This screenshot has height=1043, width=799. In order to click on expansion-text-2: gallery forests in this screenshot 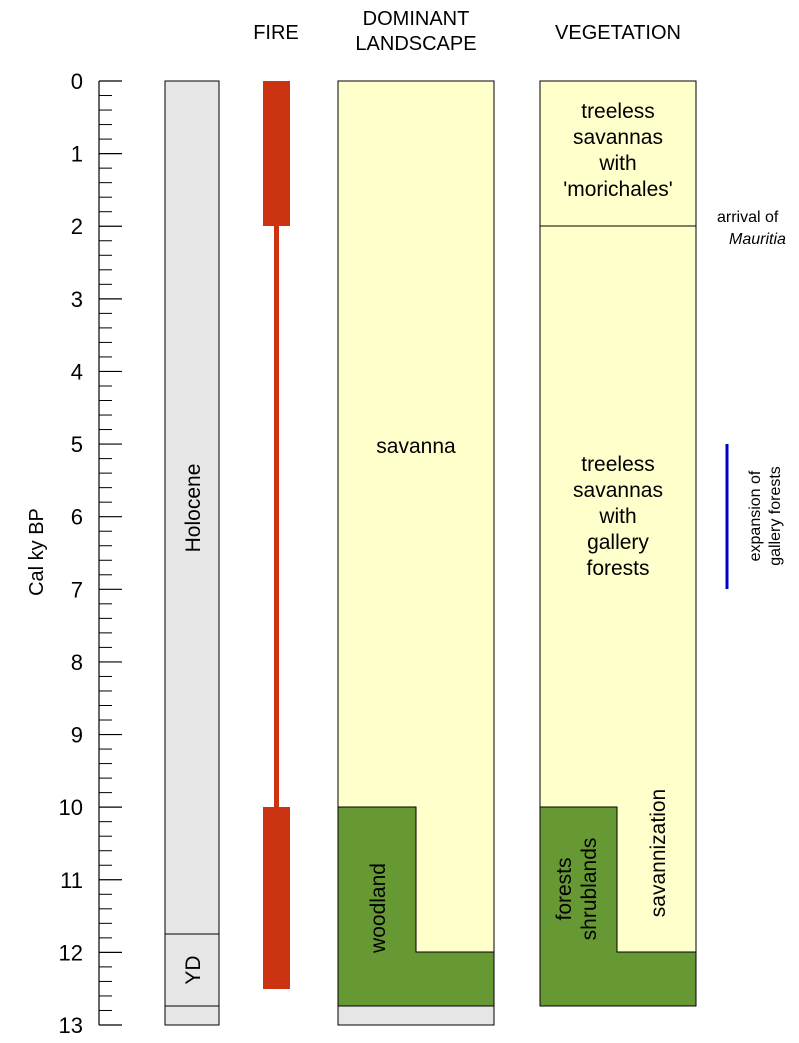, I will do `click(775, 516)`.